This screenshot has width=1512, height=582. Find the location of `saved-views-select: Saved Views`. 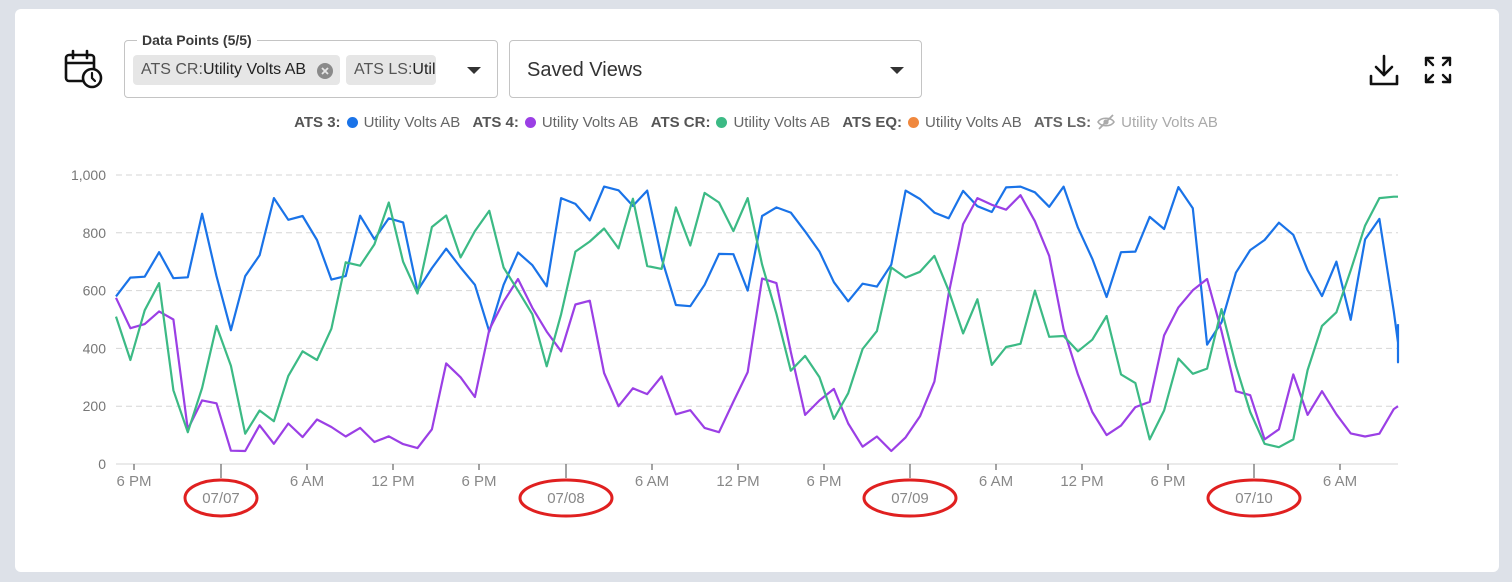

saved-views-select: Saved Views is located at coordinates (715, 69).